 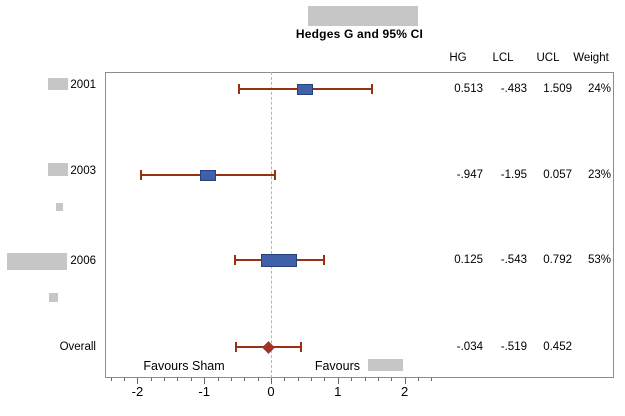 I want to click on redacted-study-author-2001, so click(x=58, y=84).